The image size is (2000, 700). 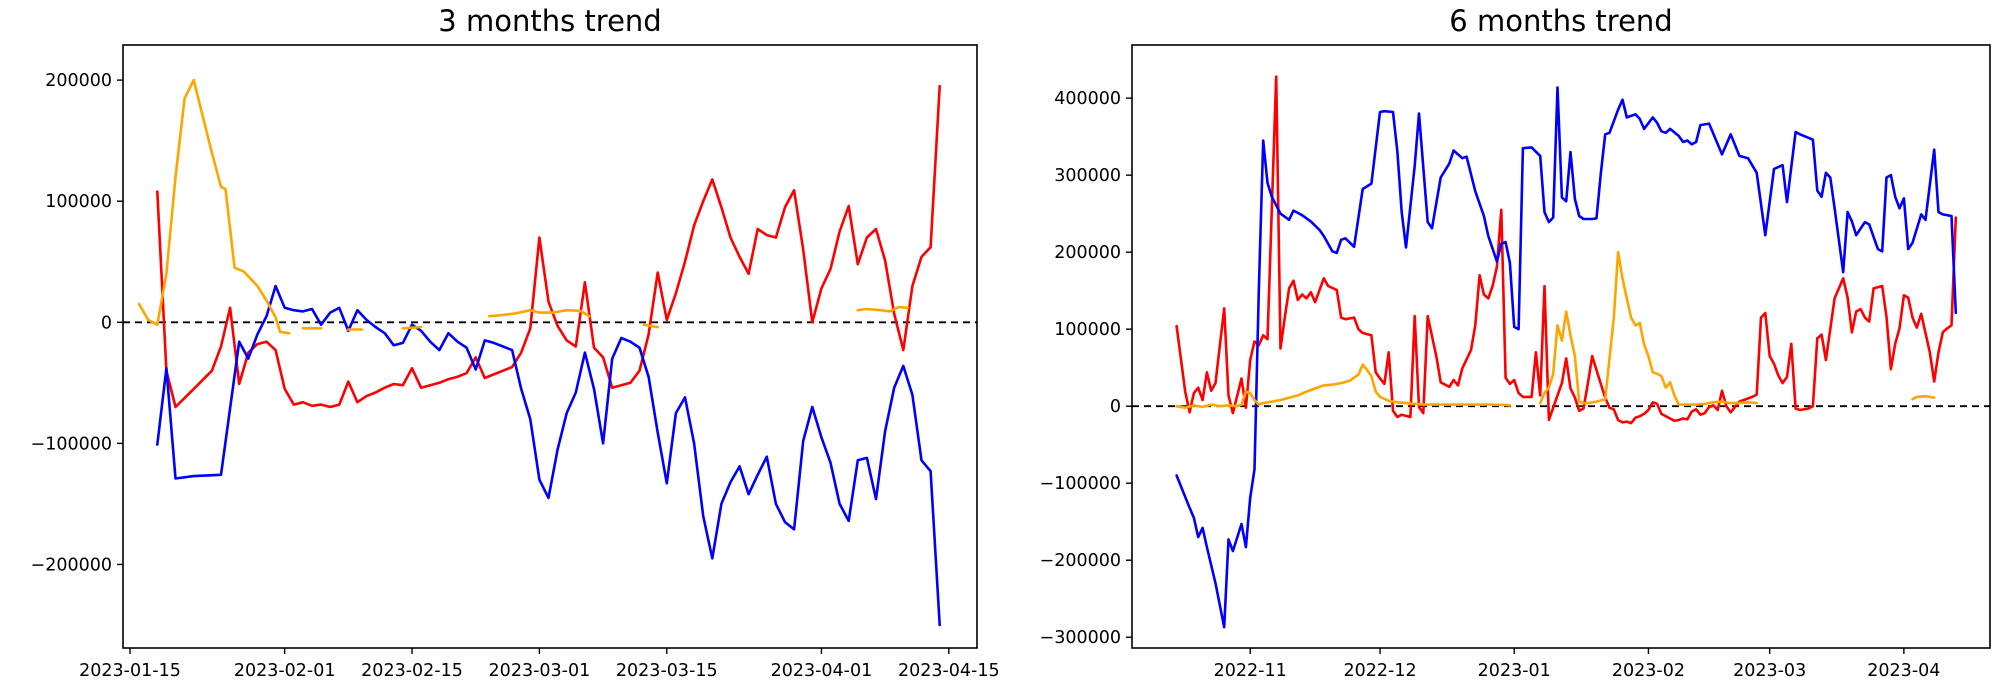 What do you see at coordinates (1560, 21) in the screenshot?
I see `chart-title: 6 months trend` at bounding box center [1560, 21].